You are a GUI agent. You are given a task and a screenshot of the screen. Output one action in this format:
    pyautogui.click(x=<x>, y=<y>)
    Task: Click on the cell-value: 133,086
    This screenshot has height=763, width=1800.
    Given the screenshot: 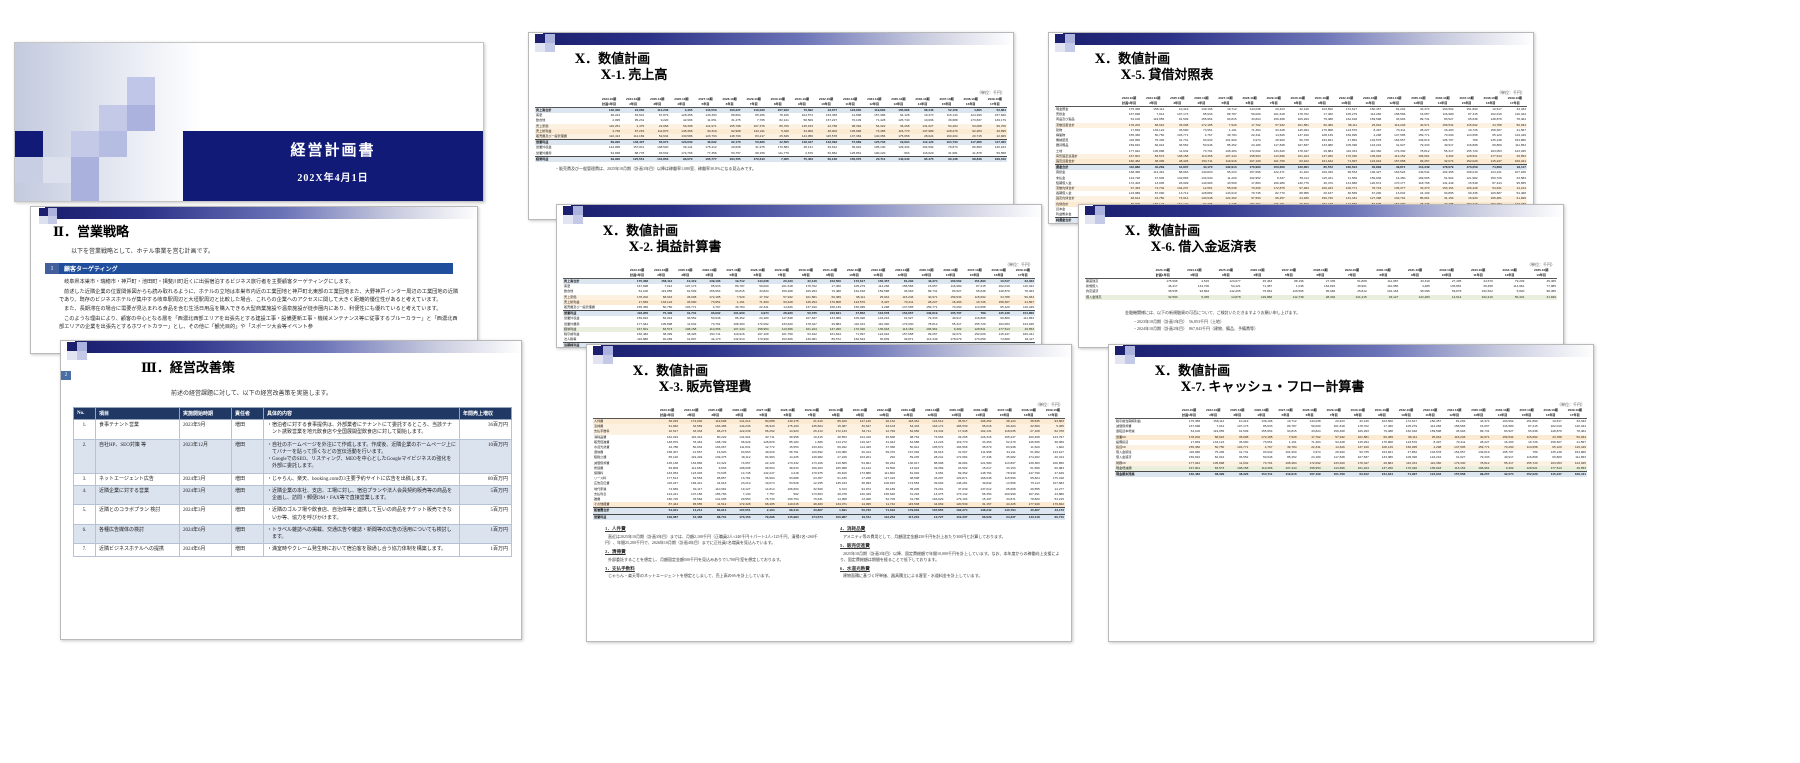 What is the action you would take?
    pyautogui.click(x=835, y=318)
    